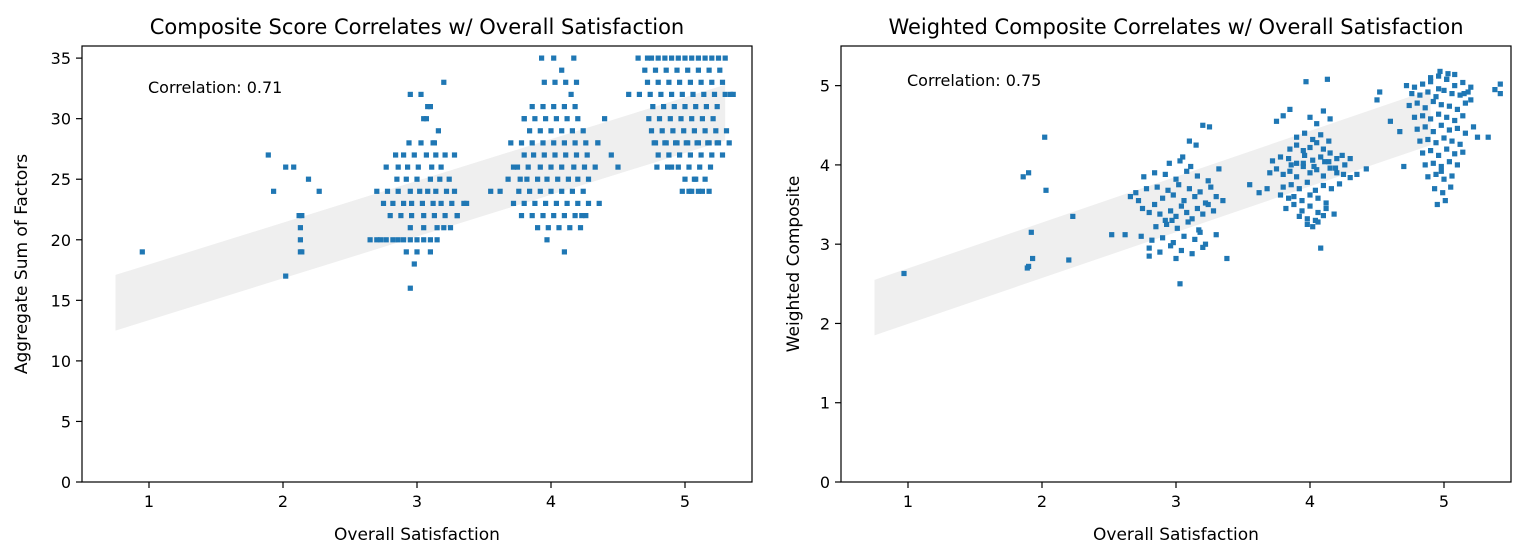  What do you see at coordinates (22, 264) in the screenshot?
I see `chart-left-y-axis-label: Aggregate Sum of Factors` at bounding box center [22, 264].